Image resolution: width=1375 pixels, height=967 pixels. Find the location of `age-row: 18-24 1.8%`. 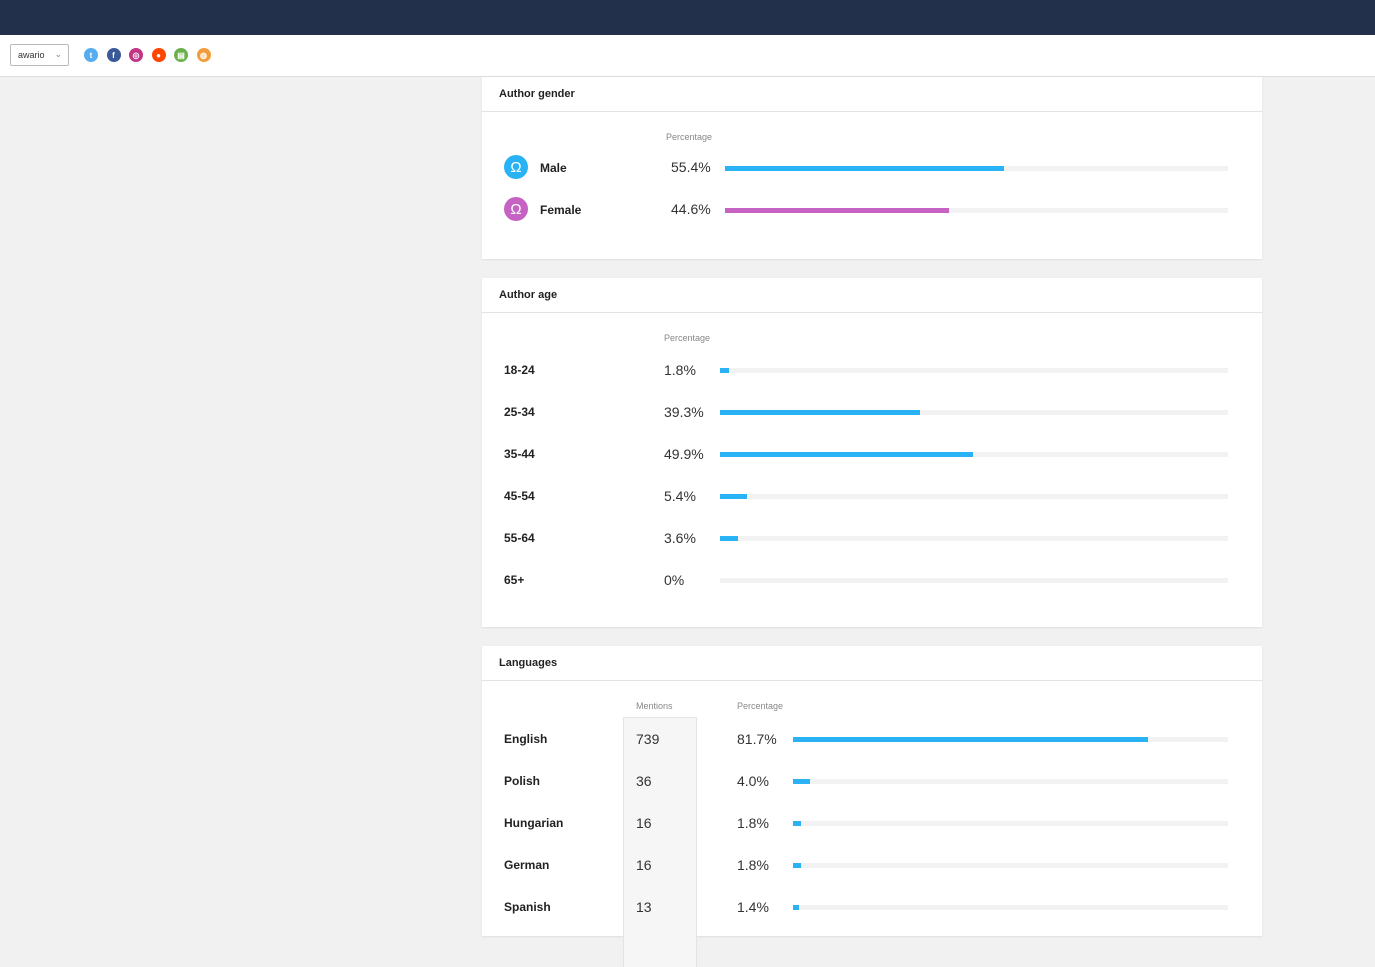

age-row: 18-24 1.8% is located at coordinates (872, 377).